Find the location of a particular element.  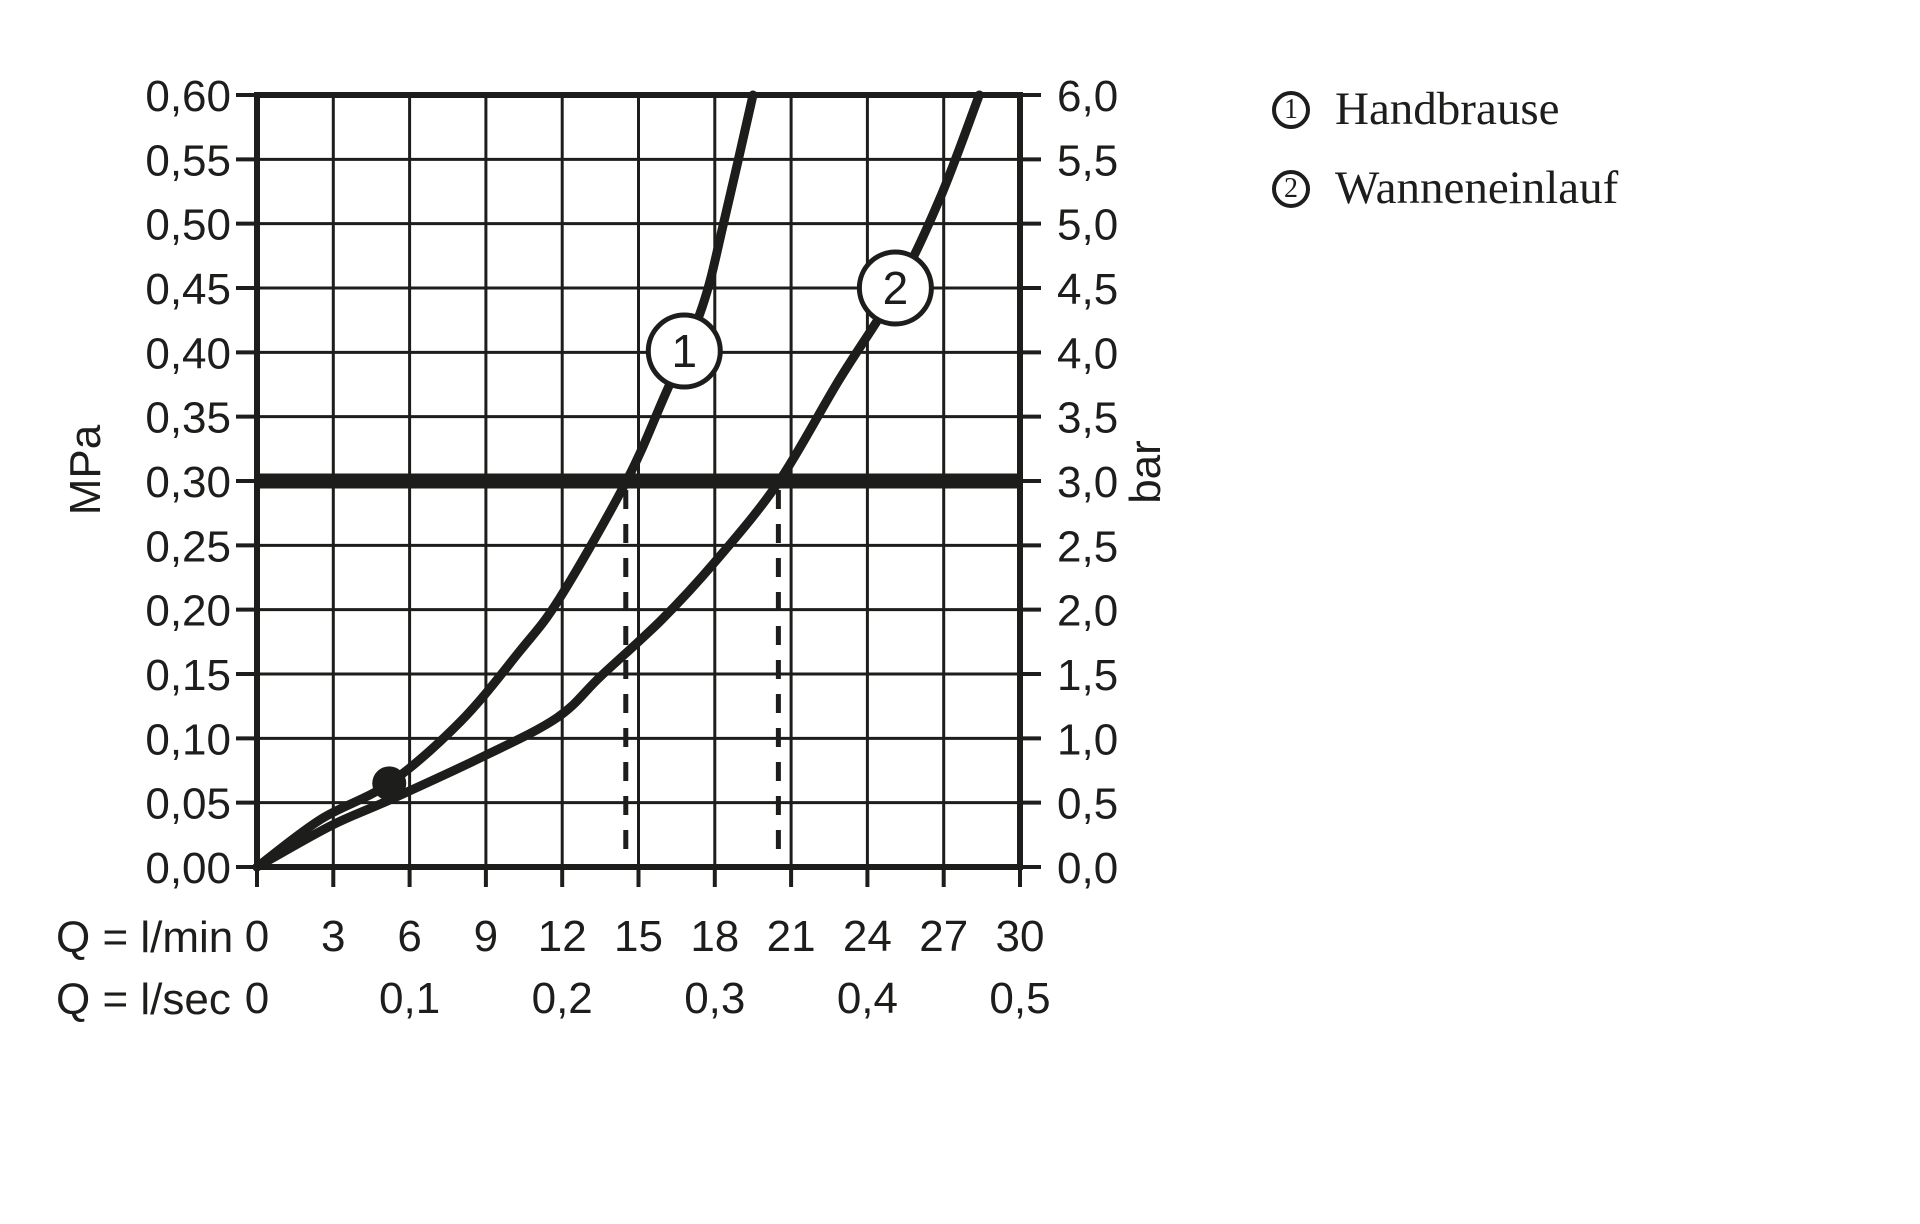

x-lmin-tick-label: 3 is located at coordinates (333, 936).